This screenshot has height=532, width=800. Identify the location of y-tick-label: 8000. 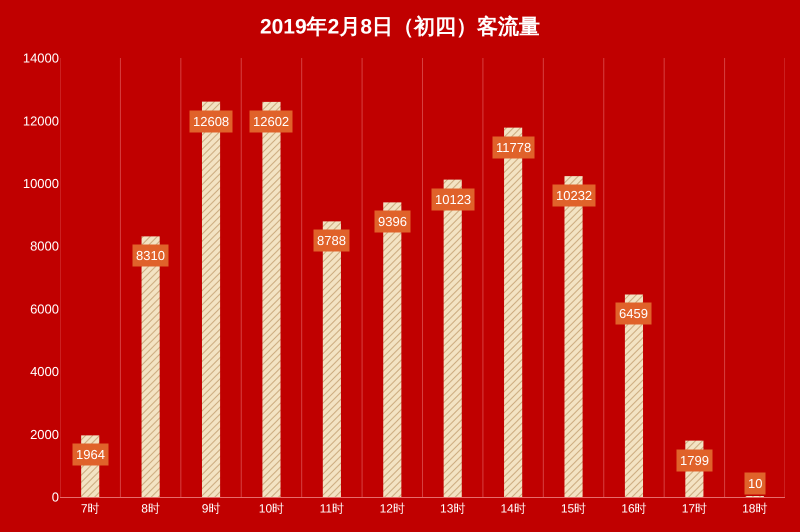
(44, 246).